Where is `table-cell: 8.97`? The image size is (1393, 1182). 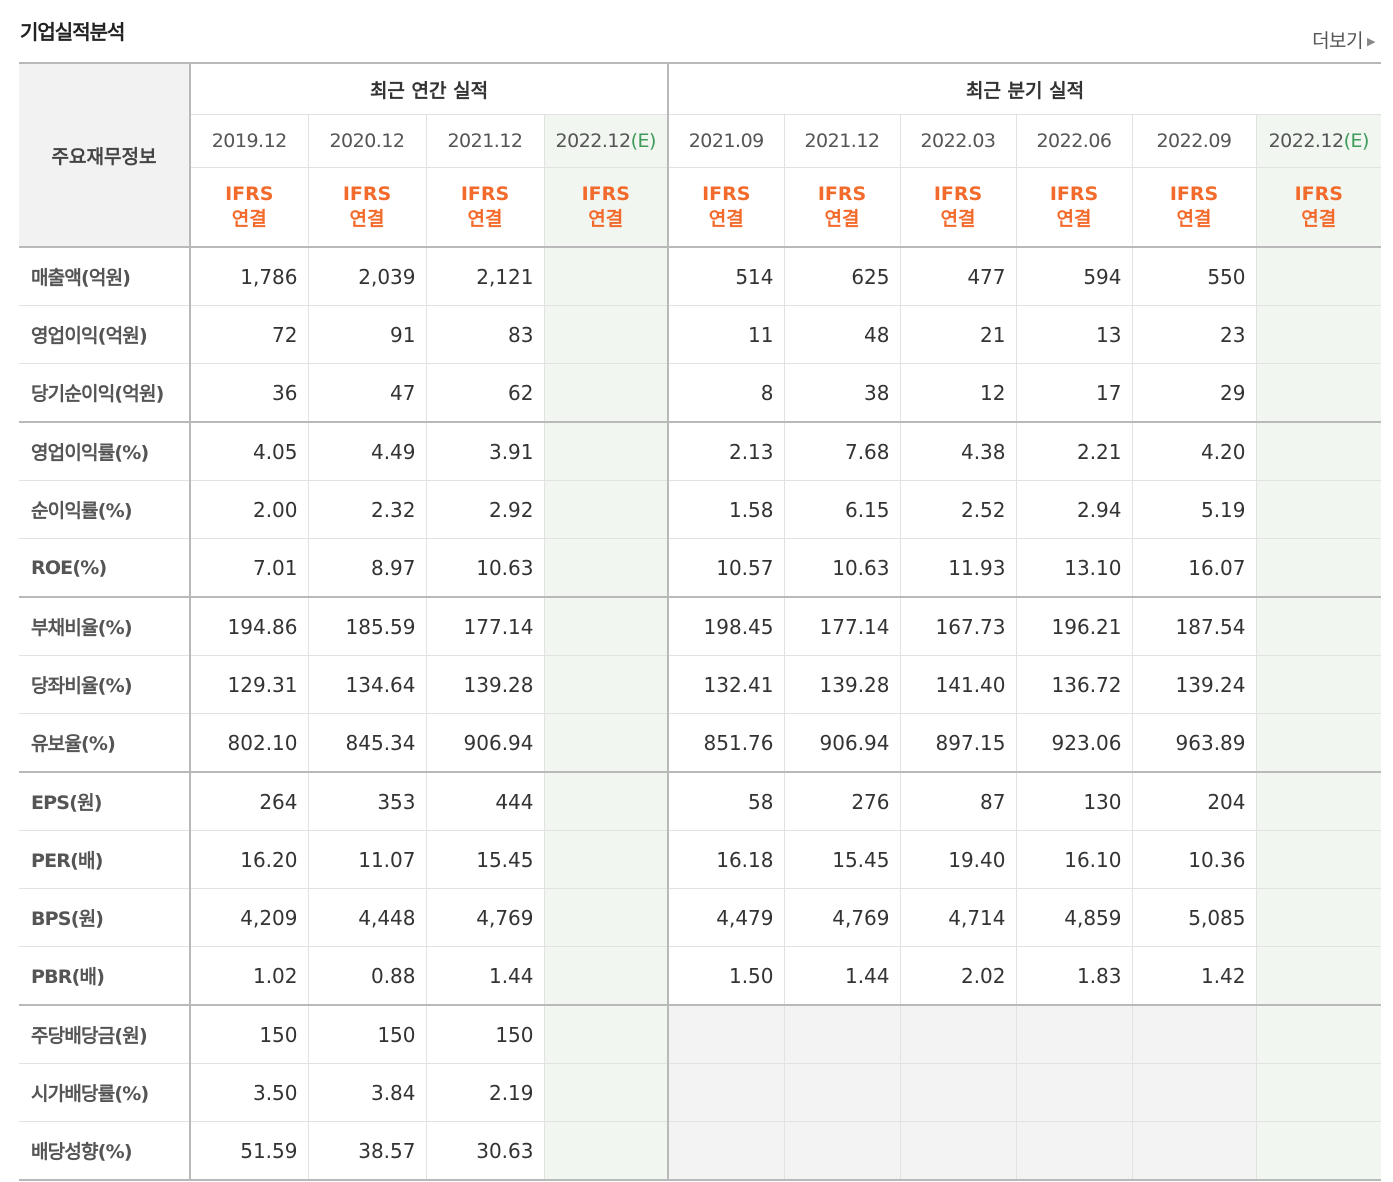 table-cell: 8.97 is located at coordinates (366, 567).